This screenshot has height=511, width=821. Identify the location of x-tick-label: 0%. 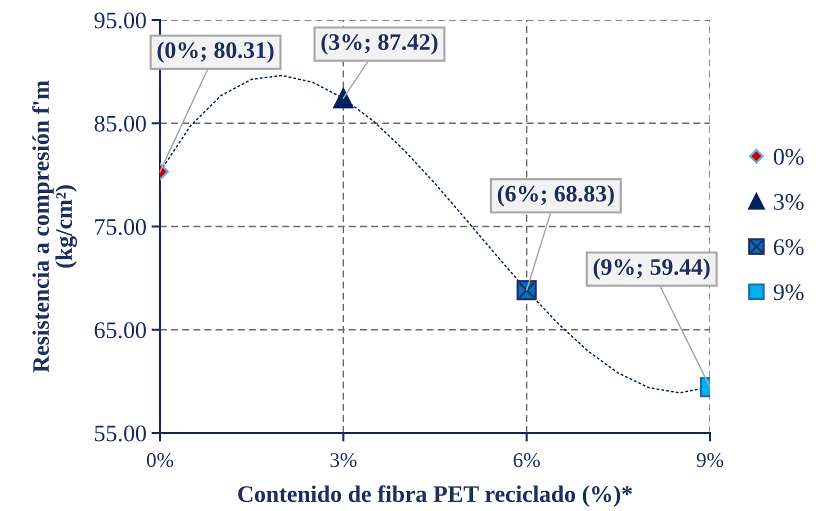
(160, 460).